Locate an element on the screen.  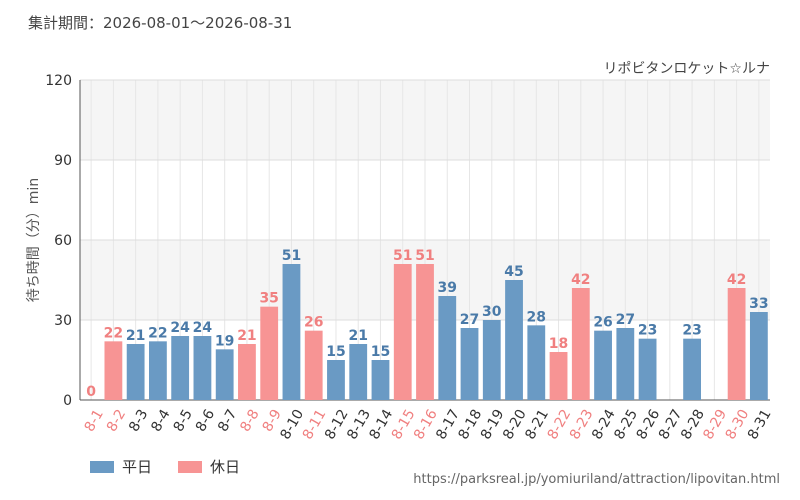
data-label: 39 is located at coordinates (447, 288).